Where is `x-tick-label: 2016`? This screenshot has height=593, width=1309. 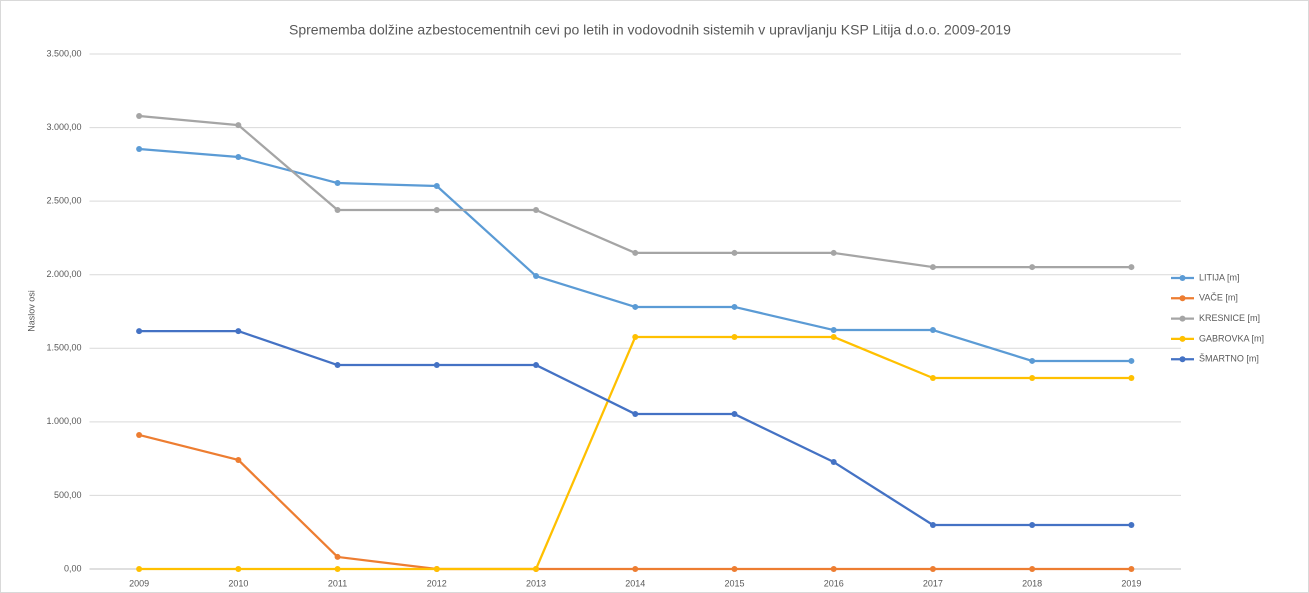
x-tick-label: 2016 is located at coordinates (834, 583).